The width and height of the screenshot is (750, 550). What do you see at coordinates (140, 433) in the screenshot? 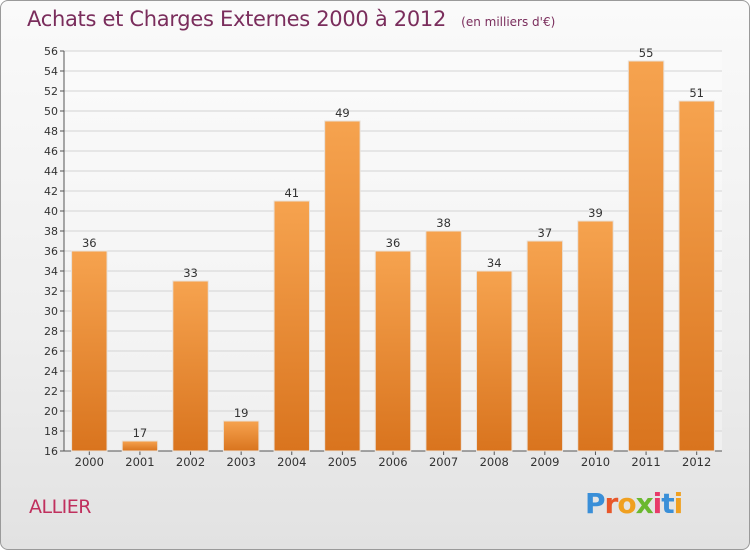
I see `data-label-2001: 17` at bounding box center [140, 433].